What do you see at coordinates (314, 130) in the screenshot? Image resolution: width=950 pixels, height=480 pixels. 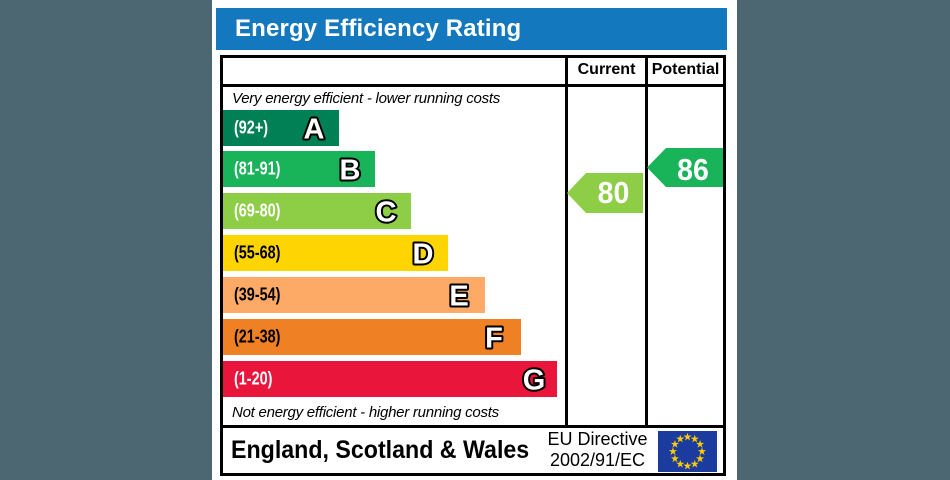 I see `svg-text: A` at bounding box center [314, 130].